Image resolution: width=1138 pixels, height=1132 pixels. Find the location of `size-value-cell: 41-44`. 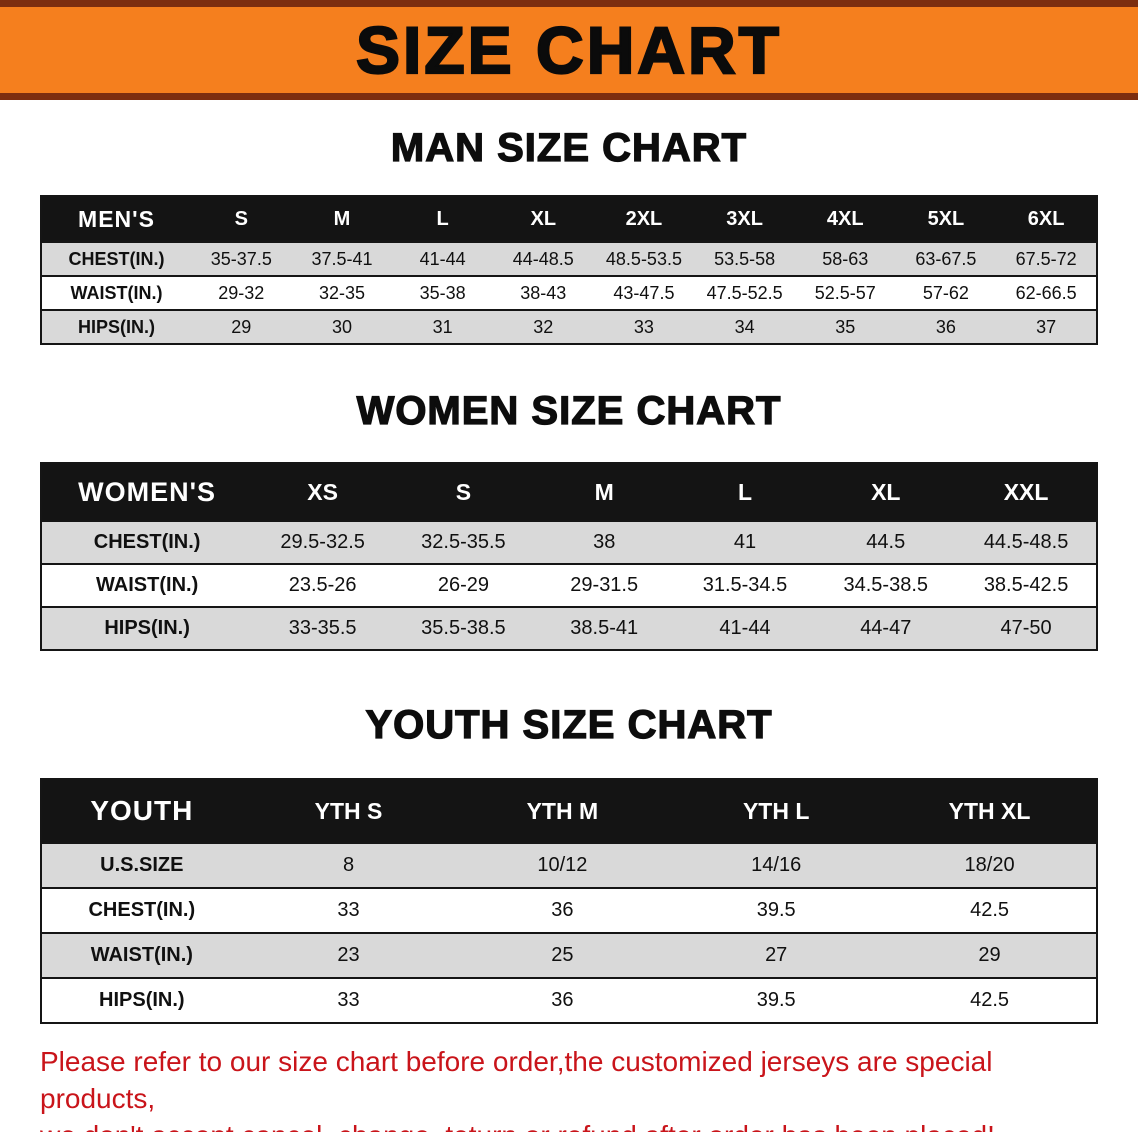

size-value-cell: 41-44 is located at coordinates (442, 258).